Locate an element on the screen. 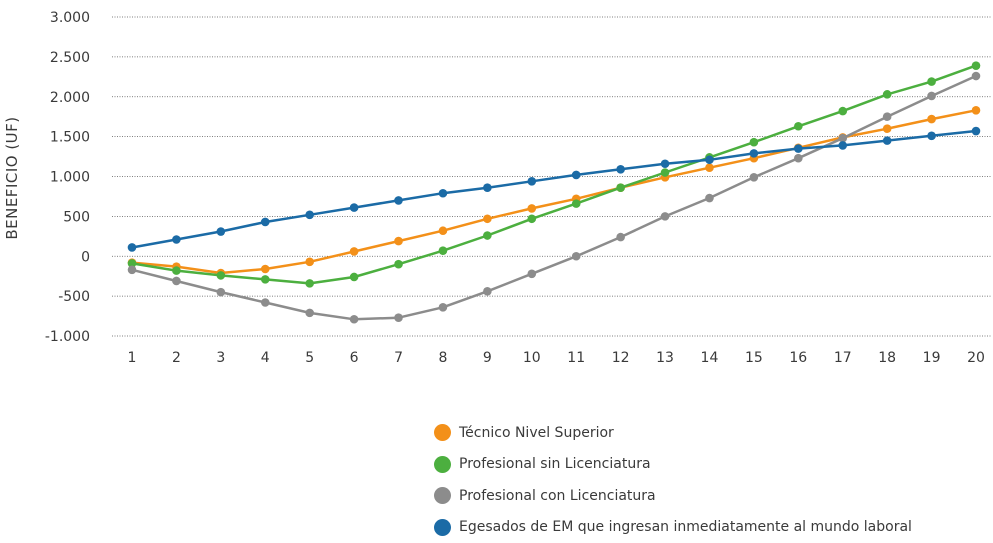 This screenshot has width=993, height=543. x-tick-label: 3 is located at coordinates (220, 358).